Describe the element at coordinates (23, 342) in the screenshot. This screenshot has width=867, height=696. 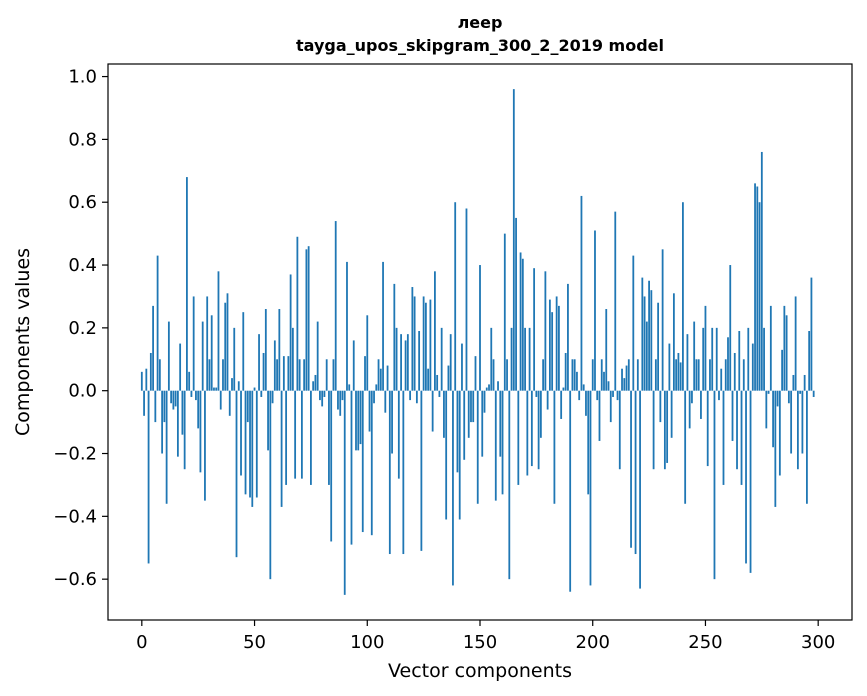
I see `y-axis-label: Components values` at that location.